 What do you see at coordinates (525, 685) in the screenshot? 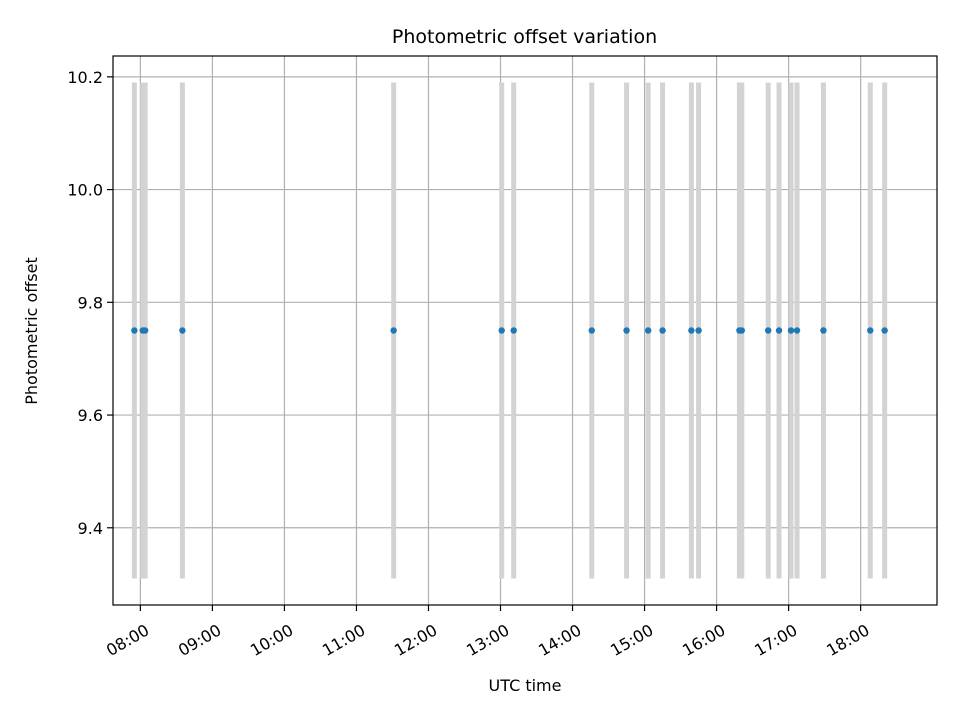
I see `x-axis-title: UTC time` at bounding box center [525, 685].